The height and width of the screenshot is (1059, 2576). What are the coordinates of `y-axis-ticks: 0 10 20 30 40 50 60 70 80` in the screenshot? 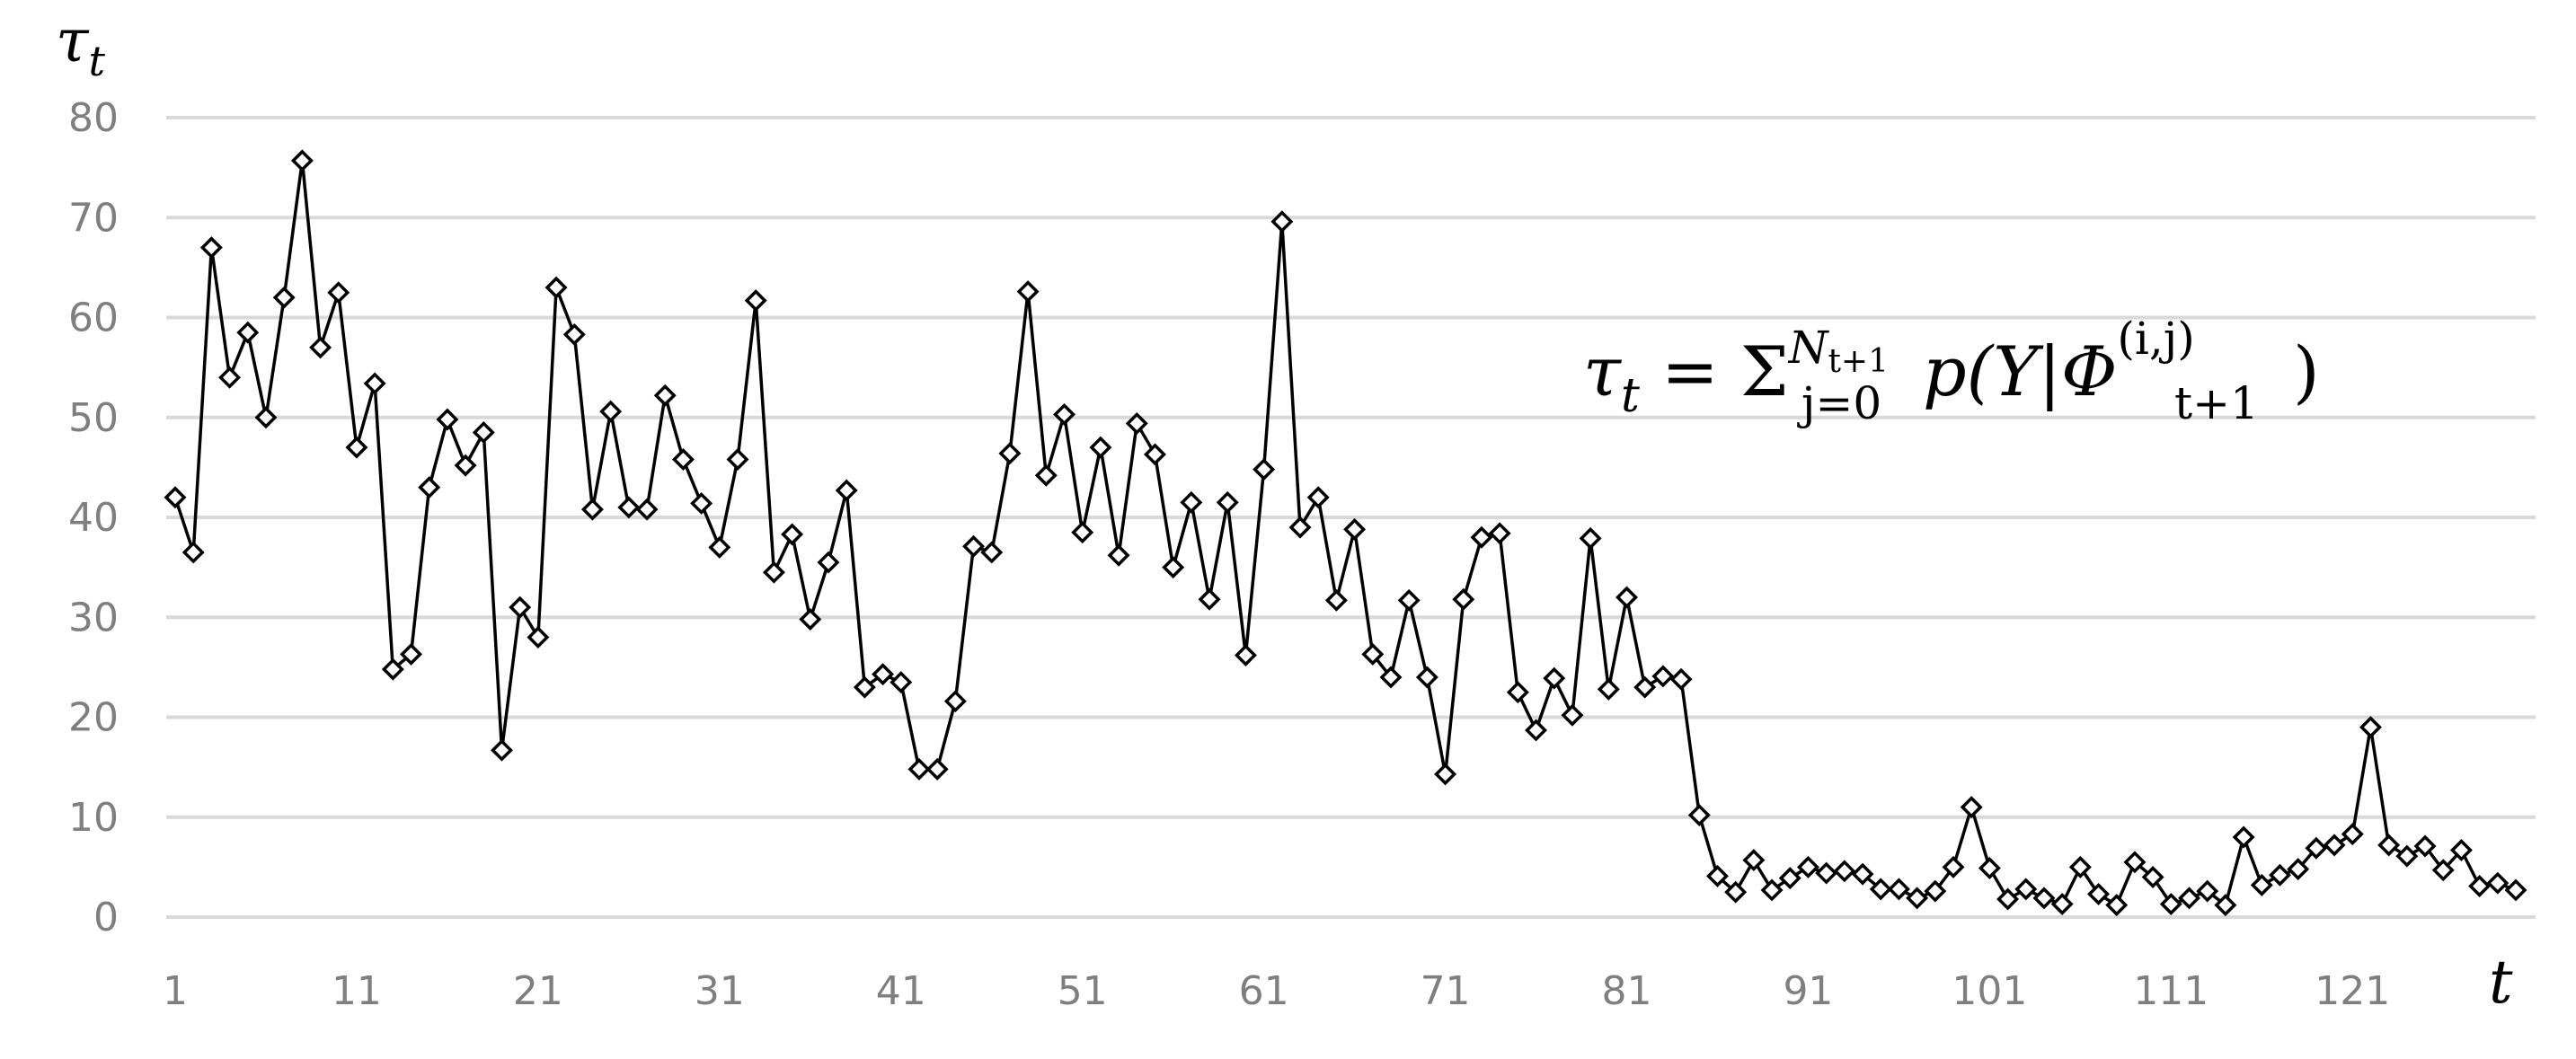 It's located at (93, 517).